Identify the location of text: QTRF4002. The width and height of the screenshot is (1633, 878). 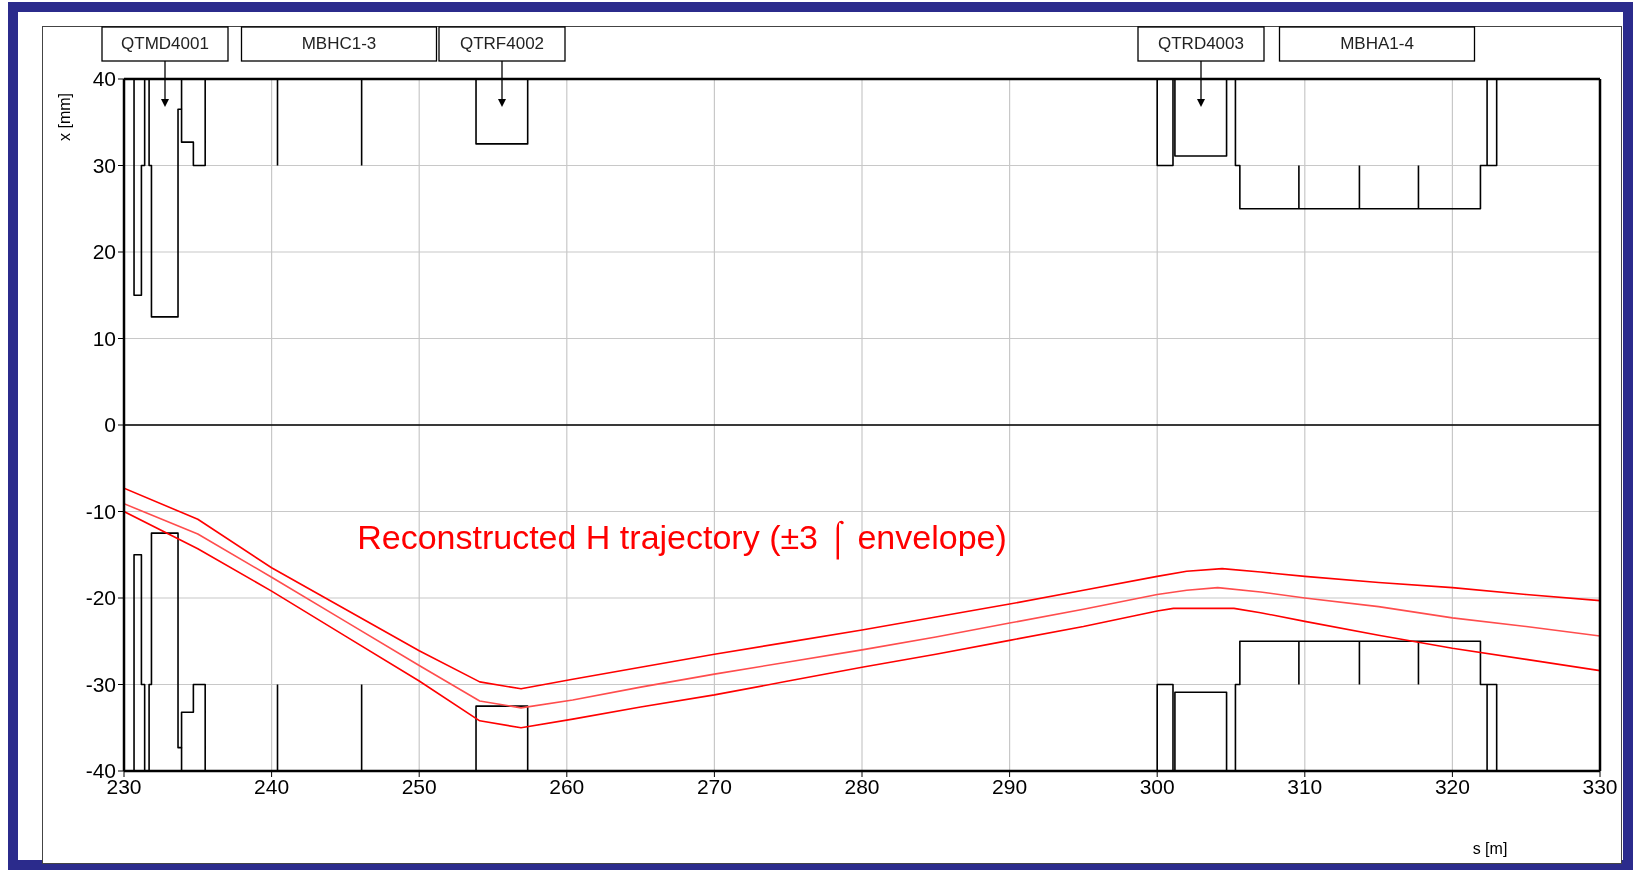
(502, 44).